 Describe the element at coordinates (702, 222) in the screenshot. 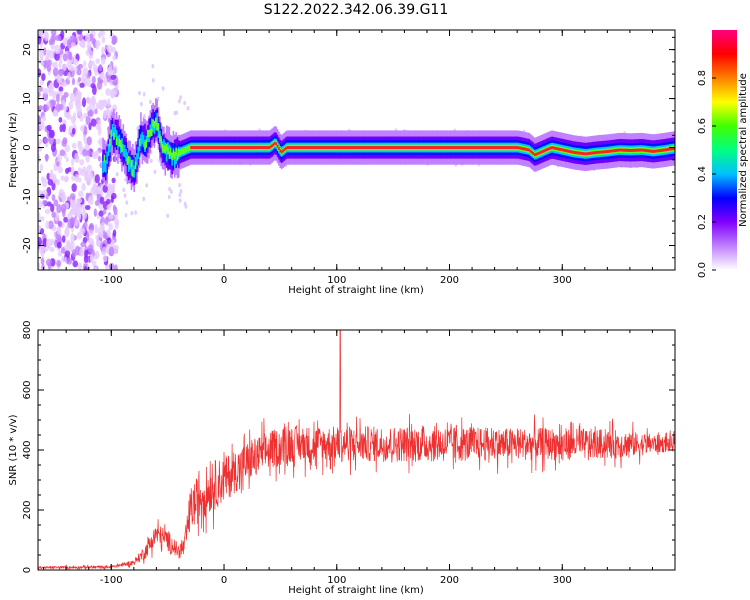

I see `colorbar-tick-label: 0.2` at that location.